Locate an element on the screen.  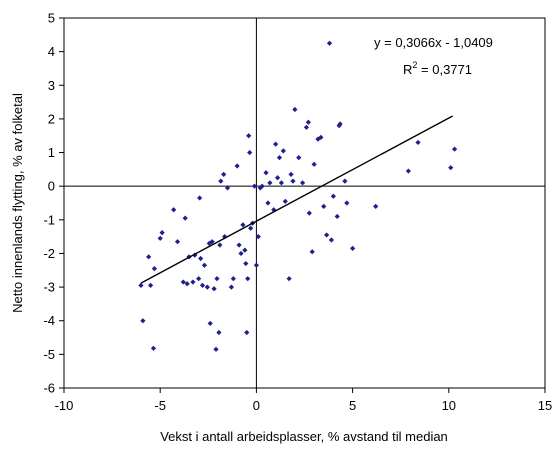
y-tick-label: -2 is located at coordinates (49, 253).